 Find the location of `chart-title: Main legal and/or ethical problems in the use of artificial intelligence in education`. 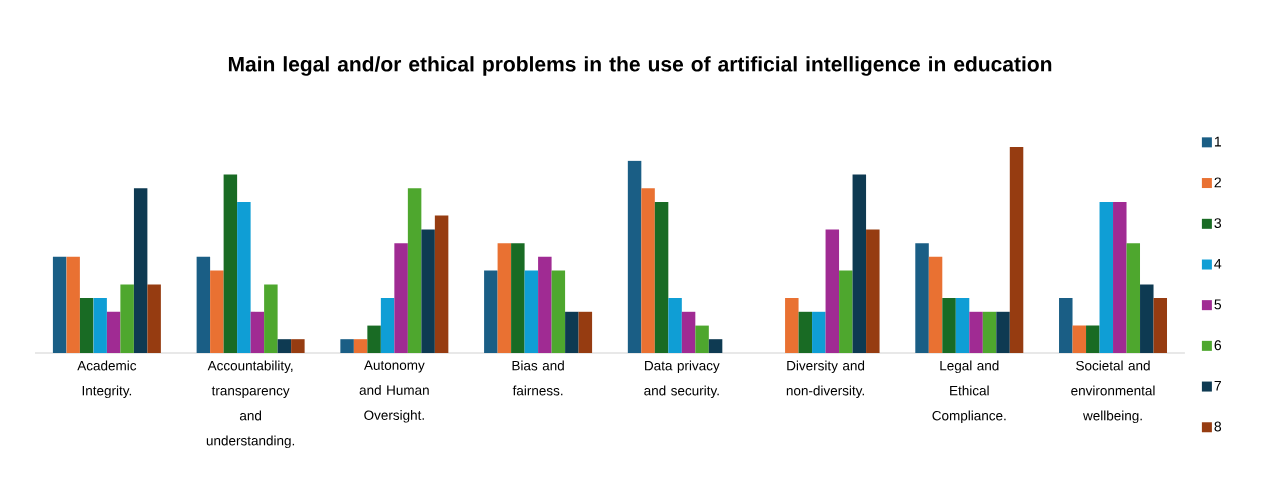

chart-title: Main legal and/or ethical problems in the use of artificial intelligence in education is located at coordinates (640, 66).